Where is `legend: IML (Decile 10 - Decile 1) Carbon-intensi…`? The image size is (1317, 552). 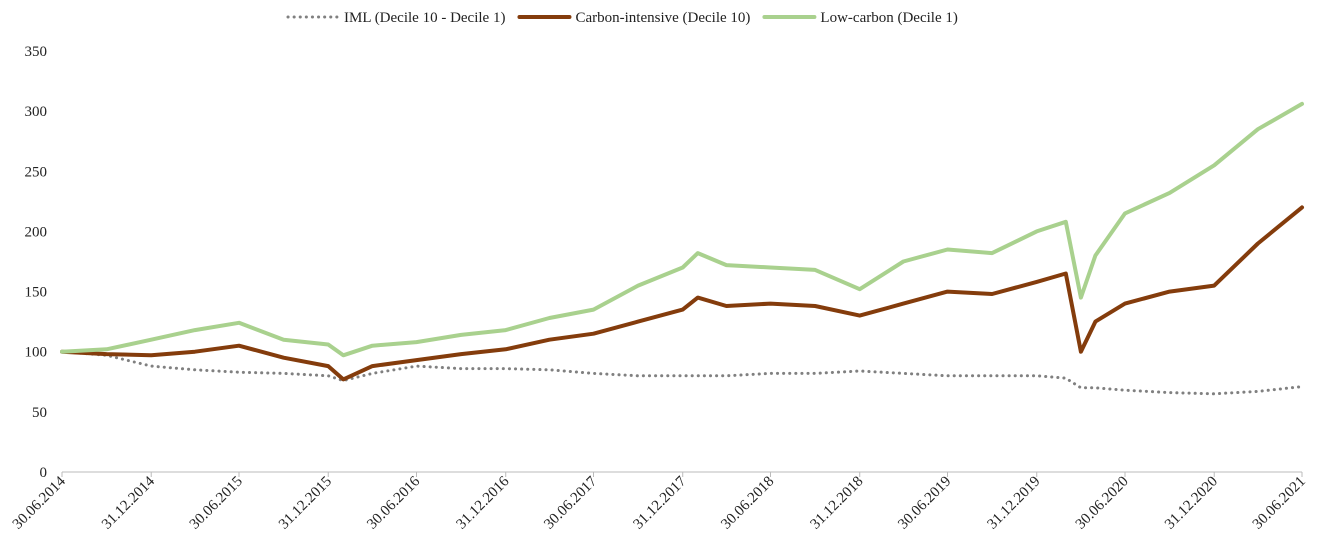 legend: IML (Decile 10 - Decile 1) Carbon-intensi… is located at coordinates (622, 18).